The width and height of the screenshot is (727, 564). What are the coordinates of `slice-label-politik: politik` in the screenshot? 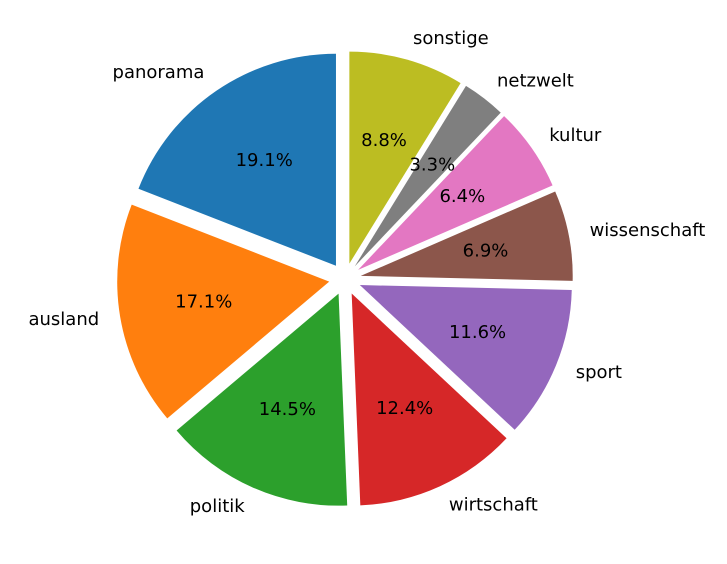 It's located at (217, 506).